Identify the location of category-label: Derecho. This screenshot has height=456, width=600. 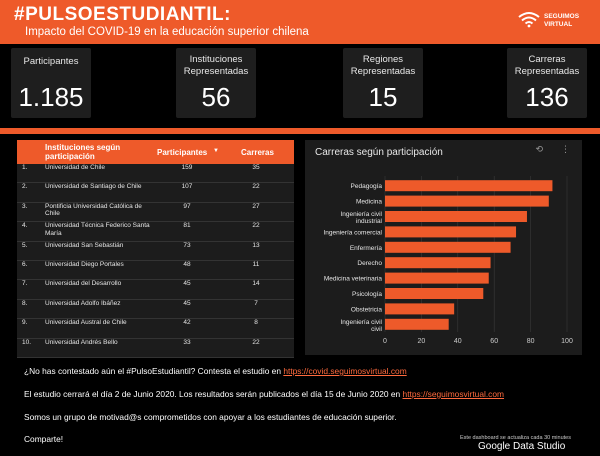
(369, 263).